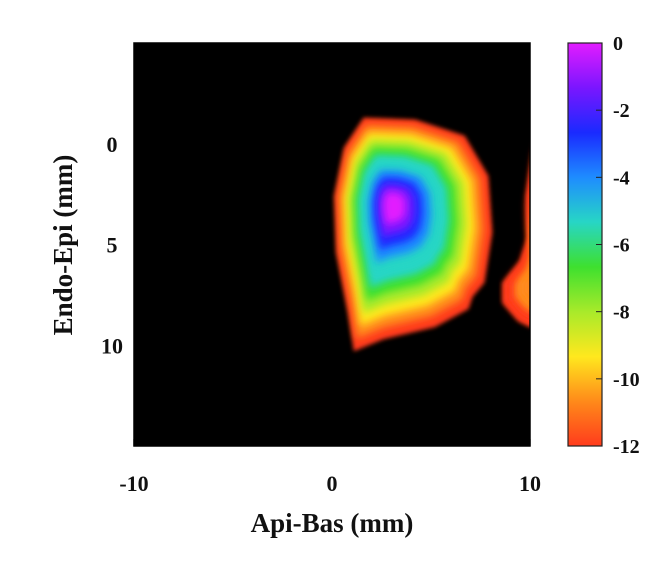 This screenshot has height=562, width=660. Describe the element at coordinates (626, 380) in the screenshot. I see `colorbar-tick-label: -10` at that location.